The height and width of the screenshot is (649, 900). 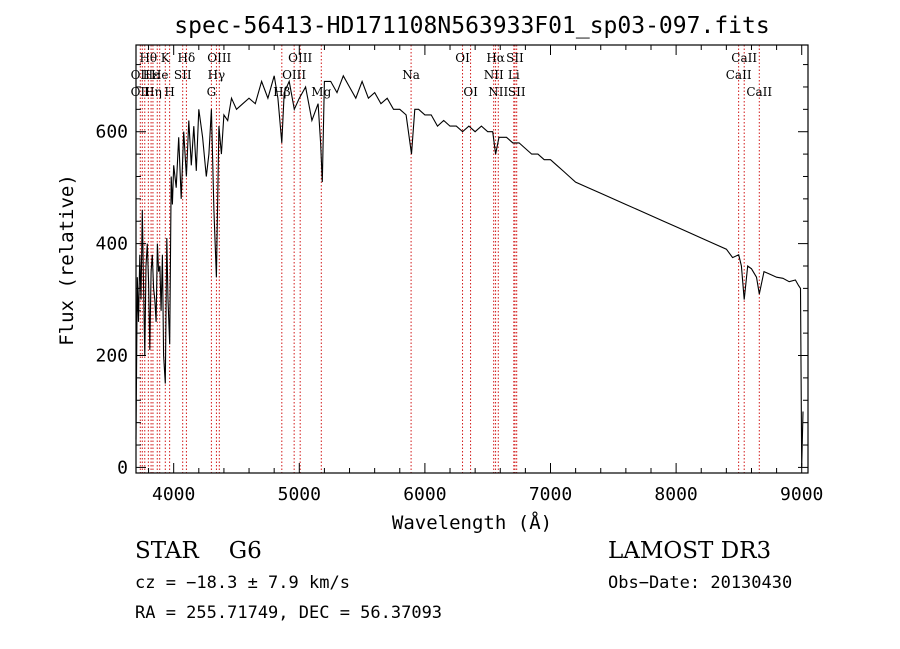 What do you see at coordinates (219, 58) in the screenshot?
I see `line-label-10: OIII` at bounding box center [219, 58].